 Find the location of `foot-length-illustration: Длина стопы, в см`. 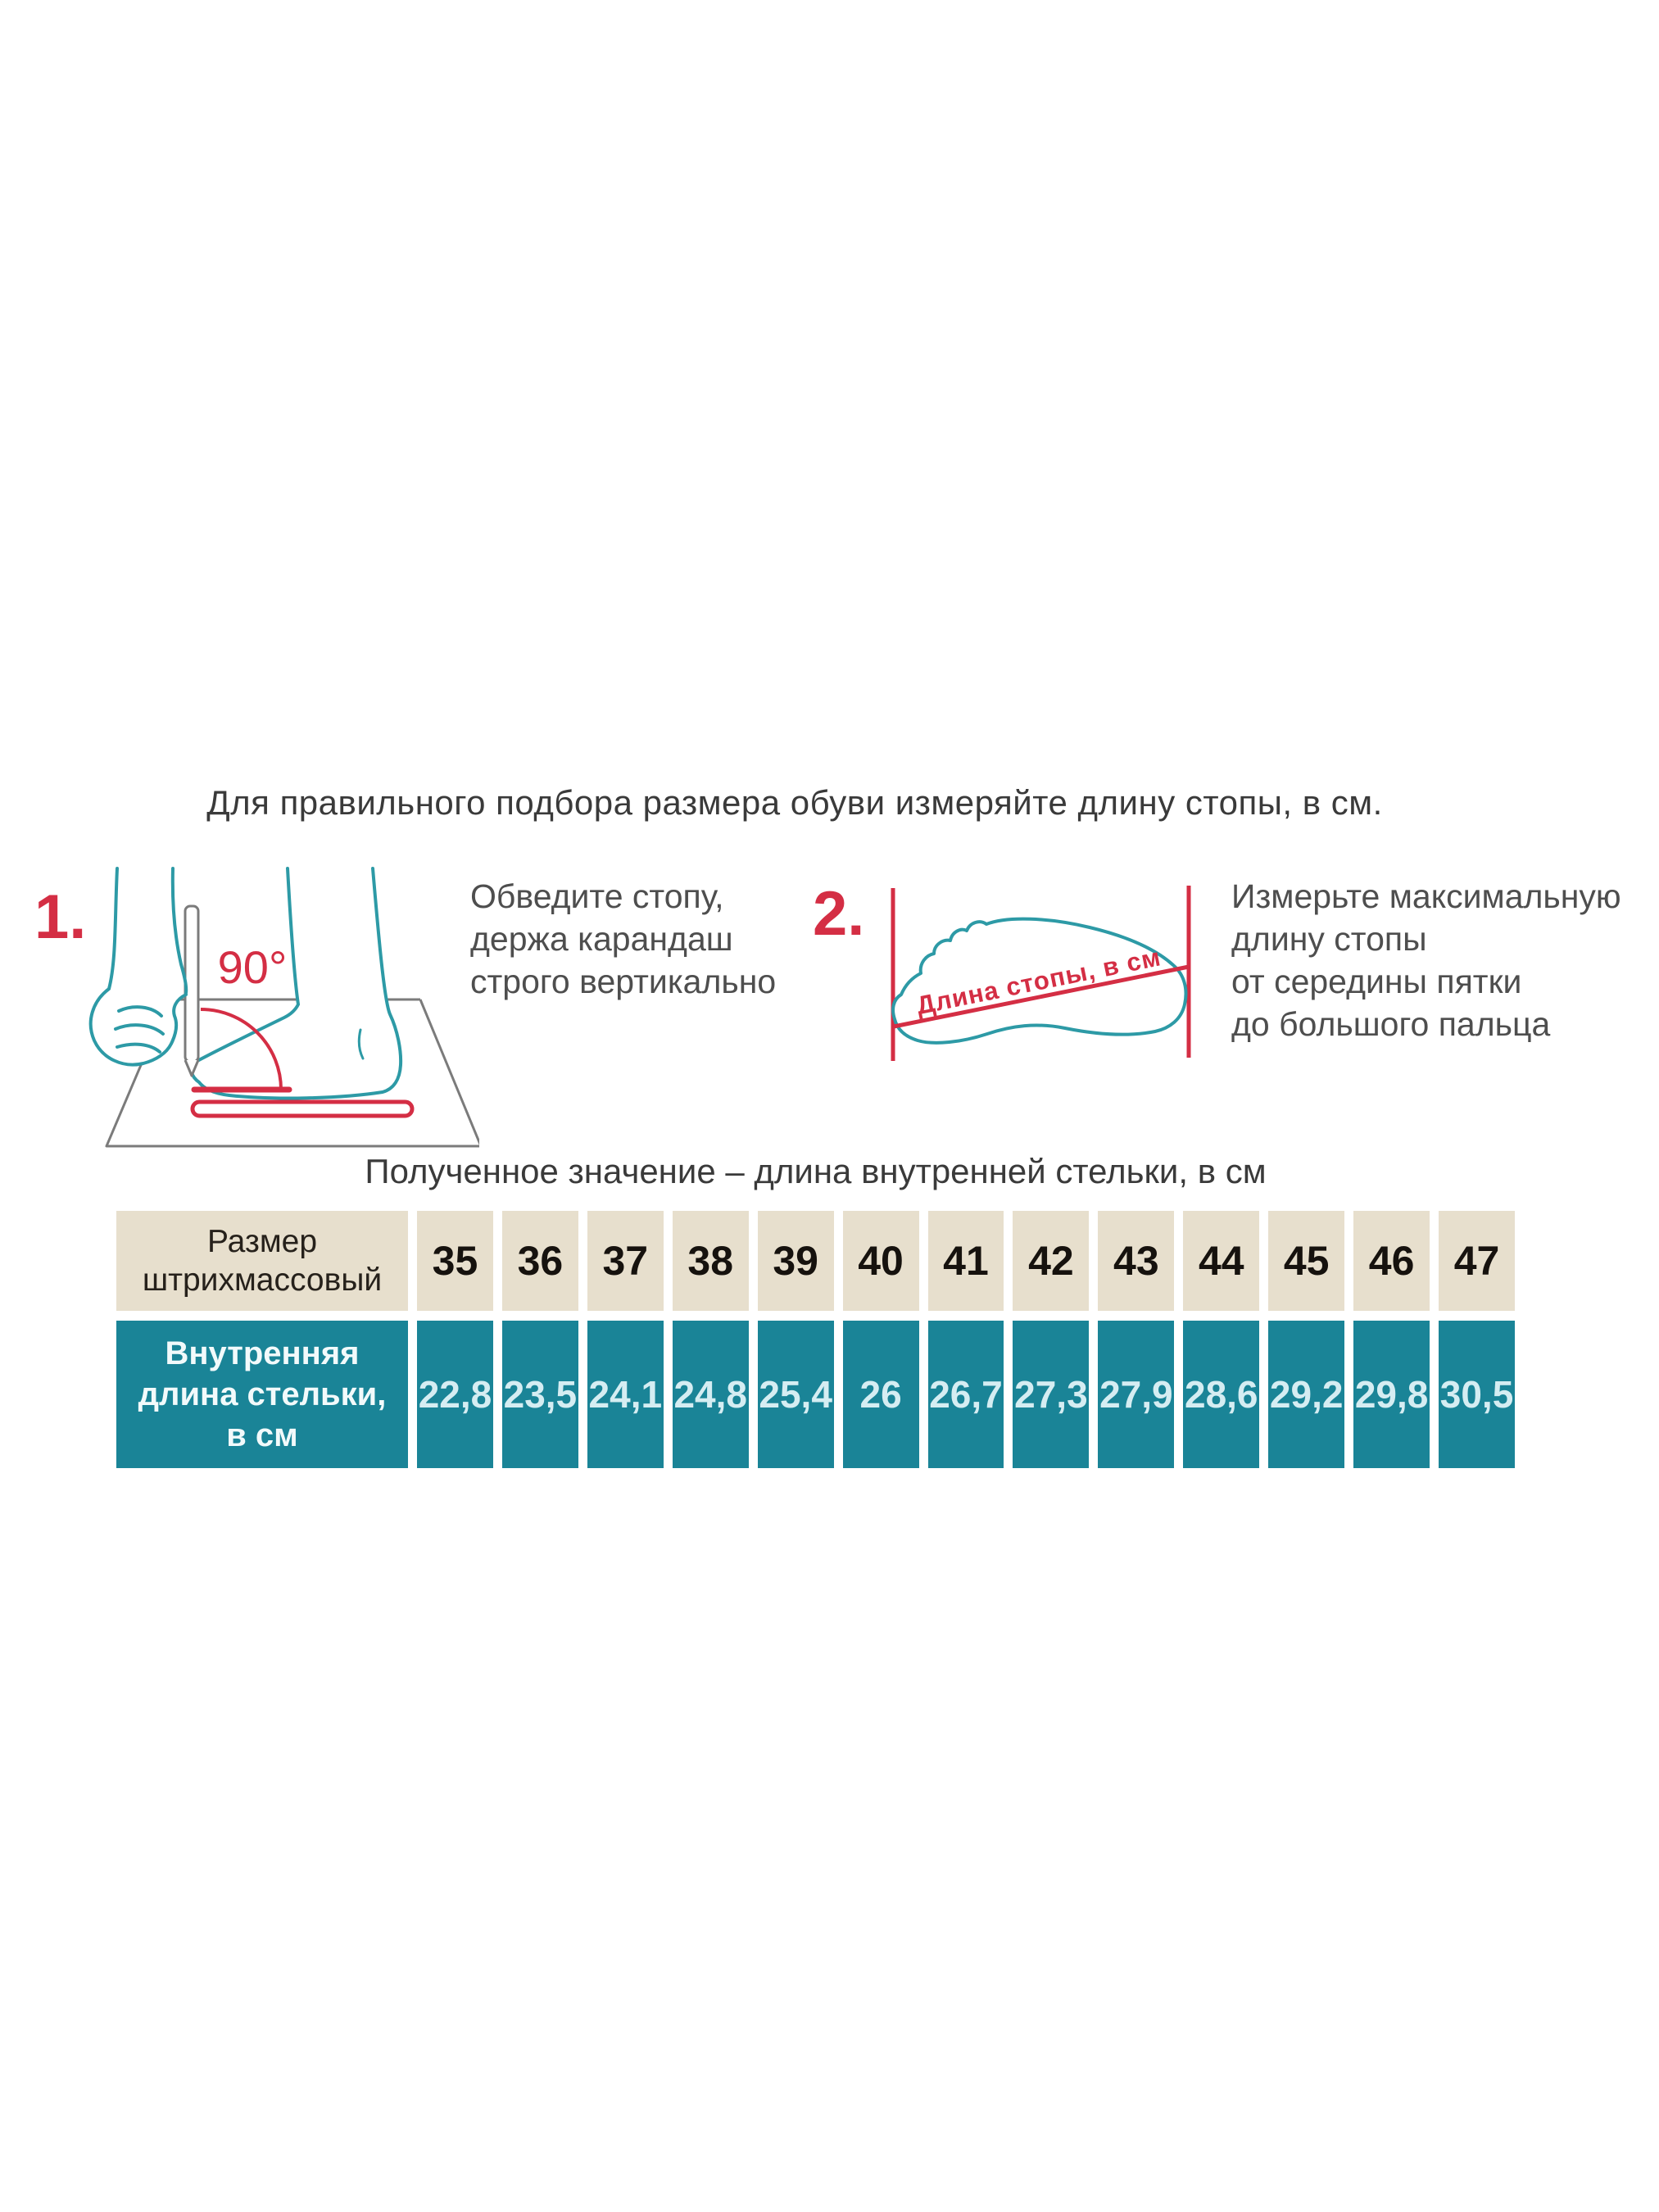

foot-length-illustration: Длина стопы, в см is located at coordinates (1041, 973).